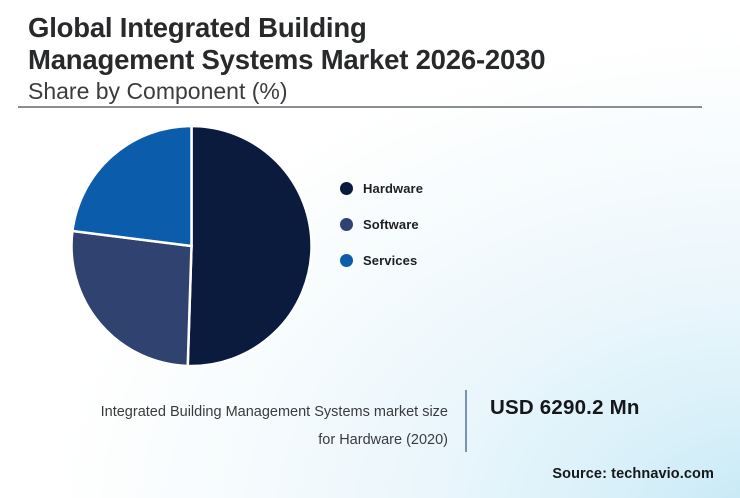  I want to click on page-subtitle: Share by Component (%), so click(158, 90).